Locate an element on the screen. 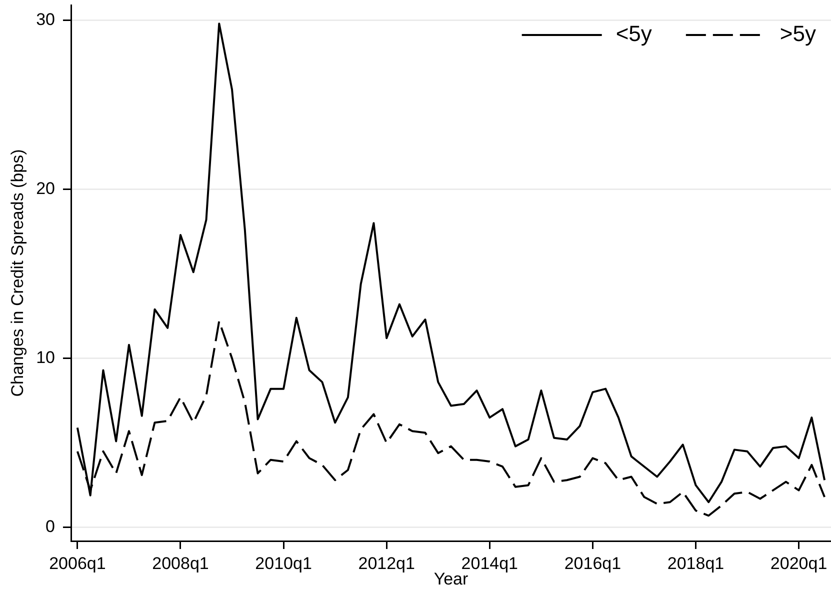  y-tick-label: 30 is located at coordinates (45, 19).